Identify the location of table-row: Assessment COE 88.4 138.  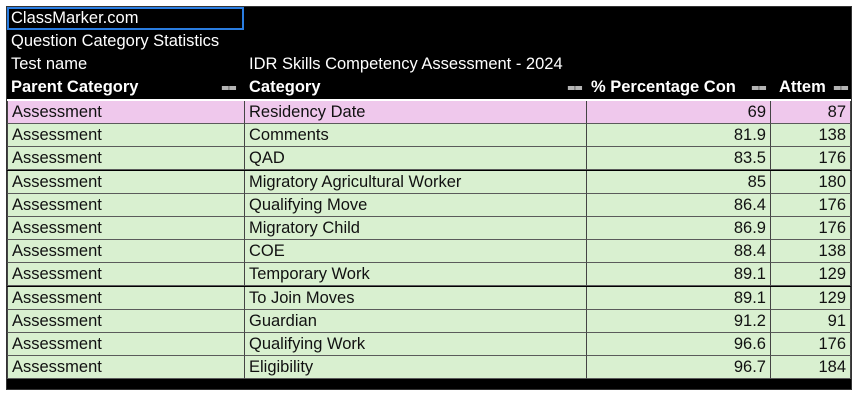
(429, 252).